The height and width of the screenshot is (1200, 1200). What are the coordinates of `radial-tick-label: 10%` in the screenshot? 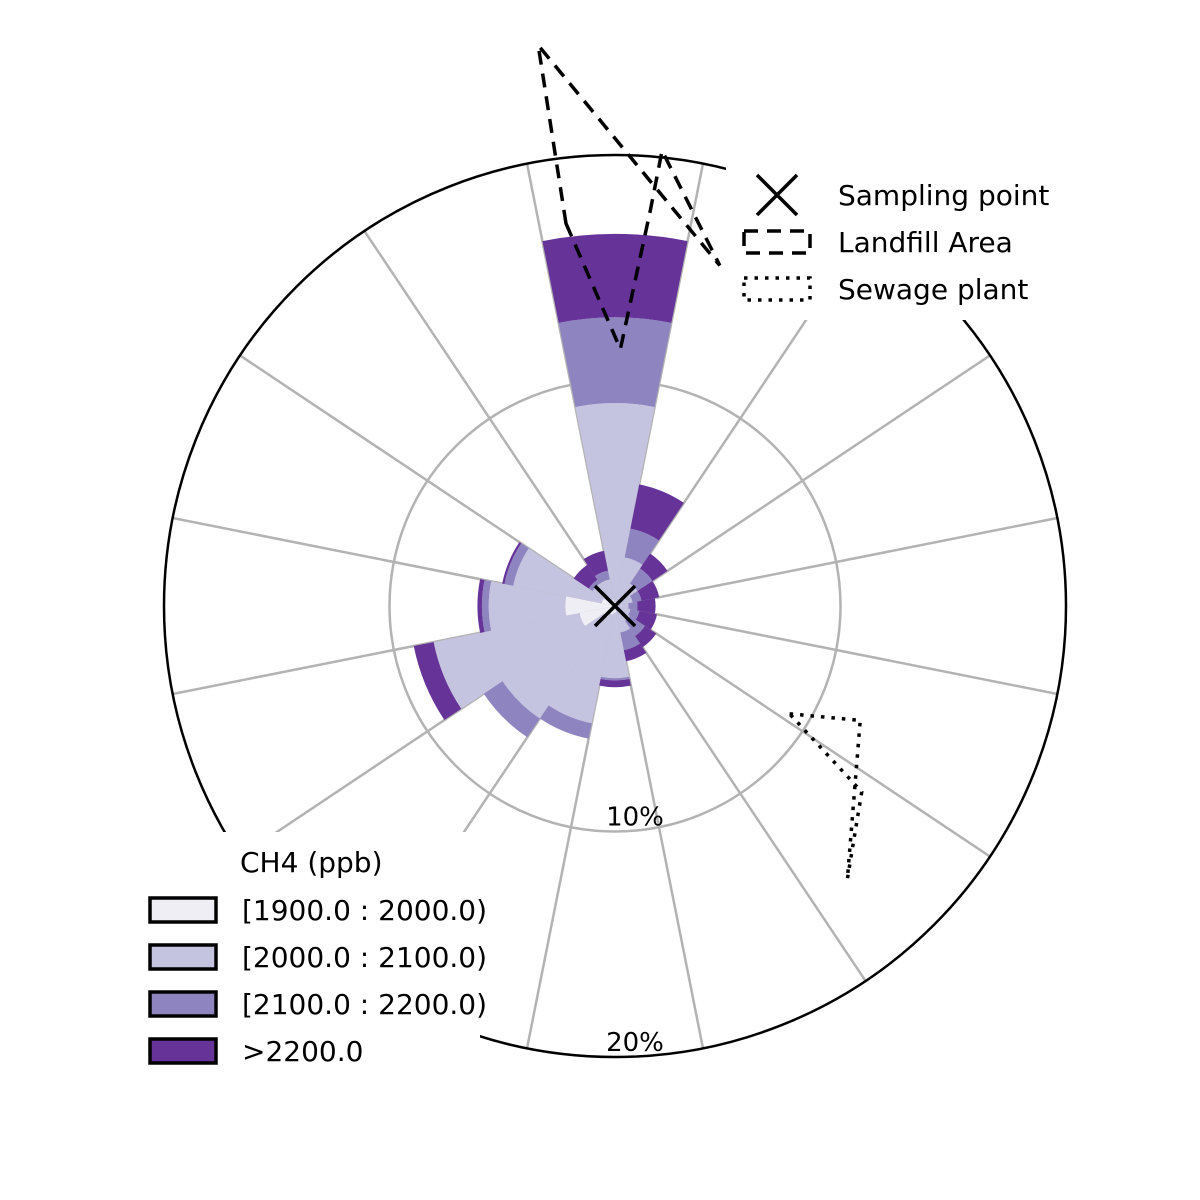 It's located at (635, 818).